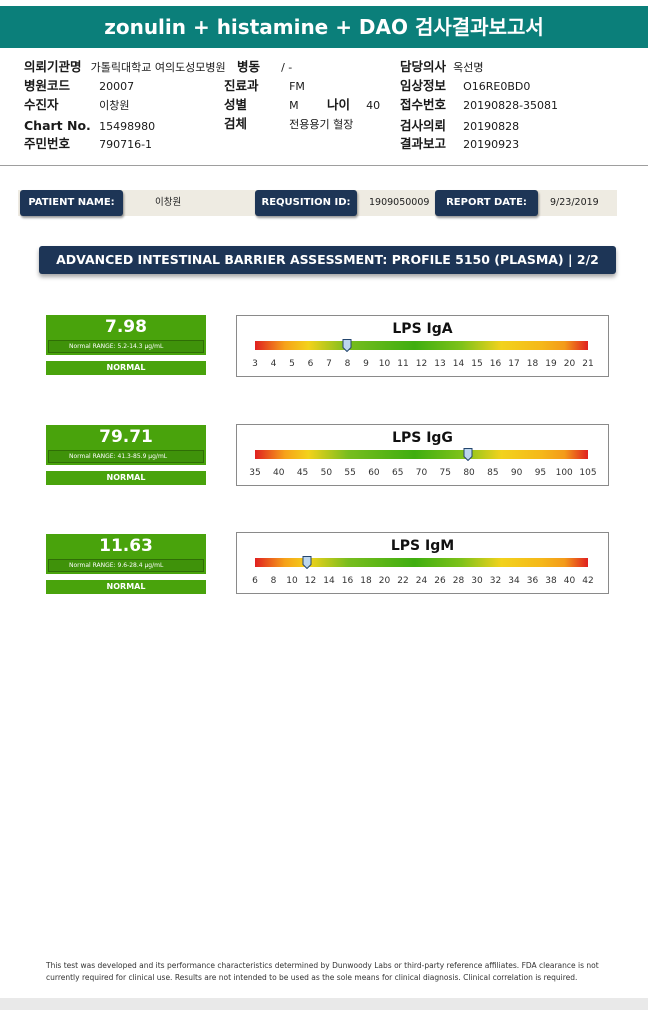  I want to click on tick-label: 85, so click(493, 473).